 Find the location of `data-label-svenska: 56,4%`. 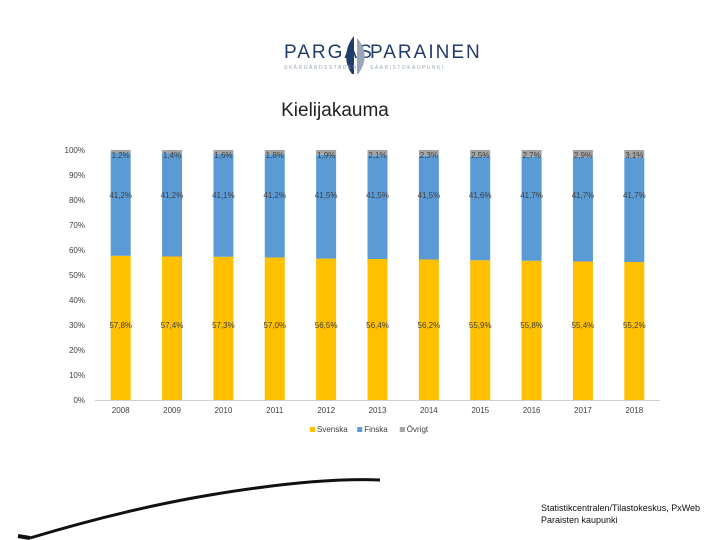

data-label-svenska: 56,4% is located at coordinates (377, 325).